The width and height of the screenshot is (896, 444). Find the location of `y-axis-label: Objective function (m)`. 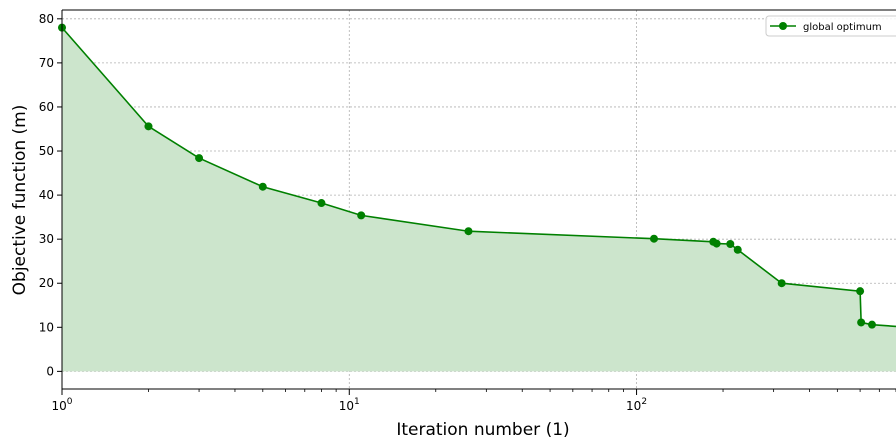

y-axis-label: Objective function (m) is located at coordinates (20, 200).